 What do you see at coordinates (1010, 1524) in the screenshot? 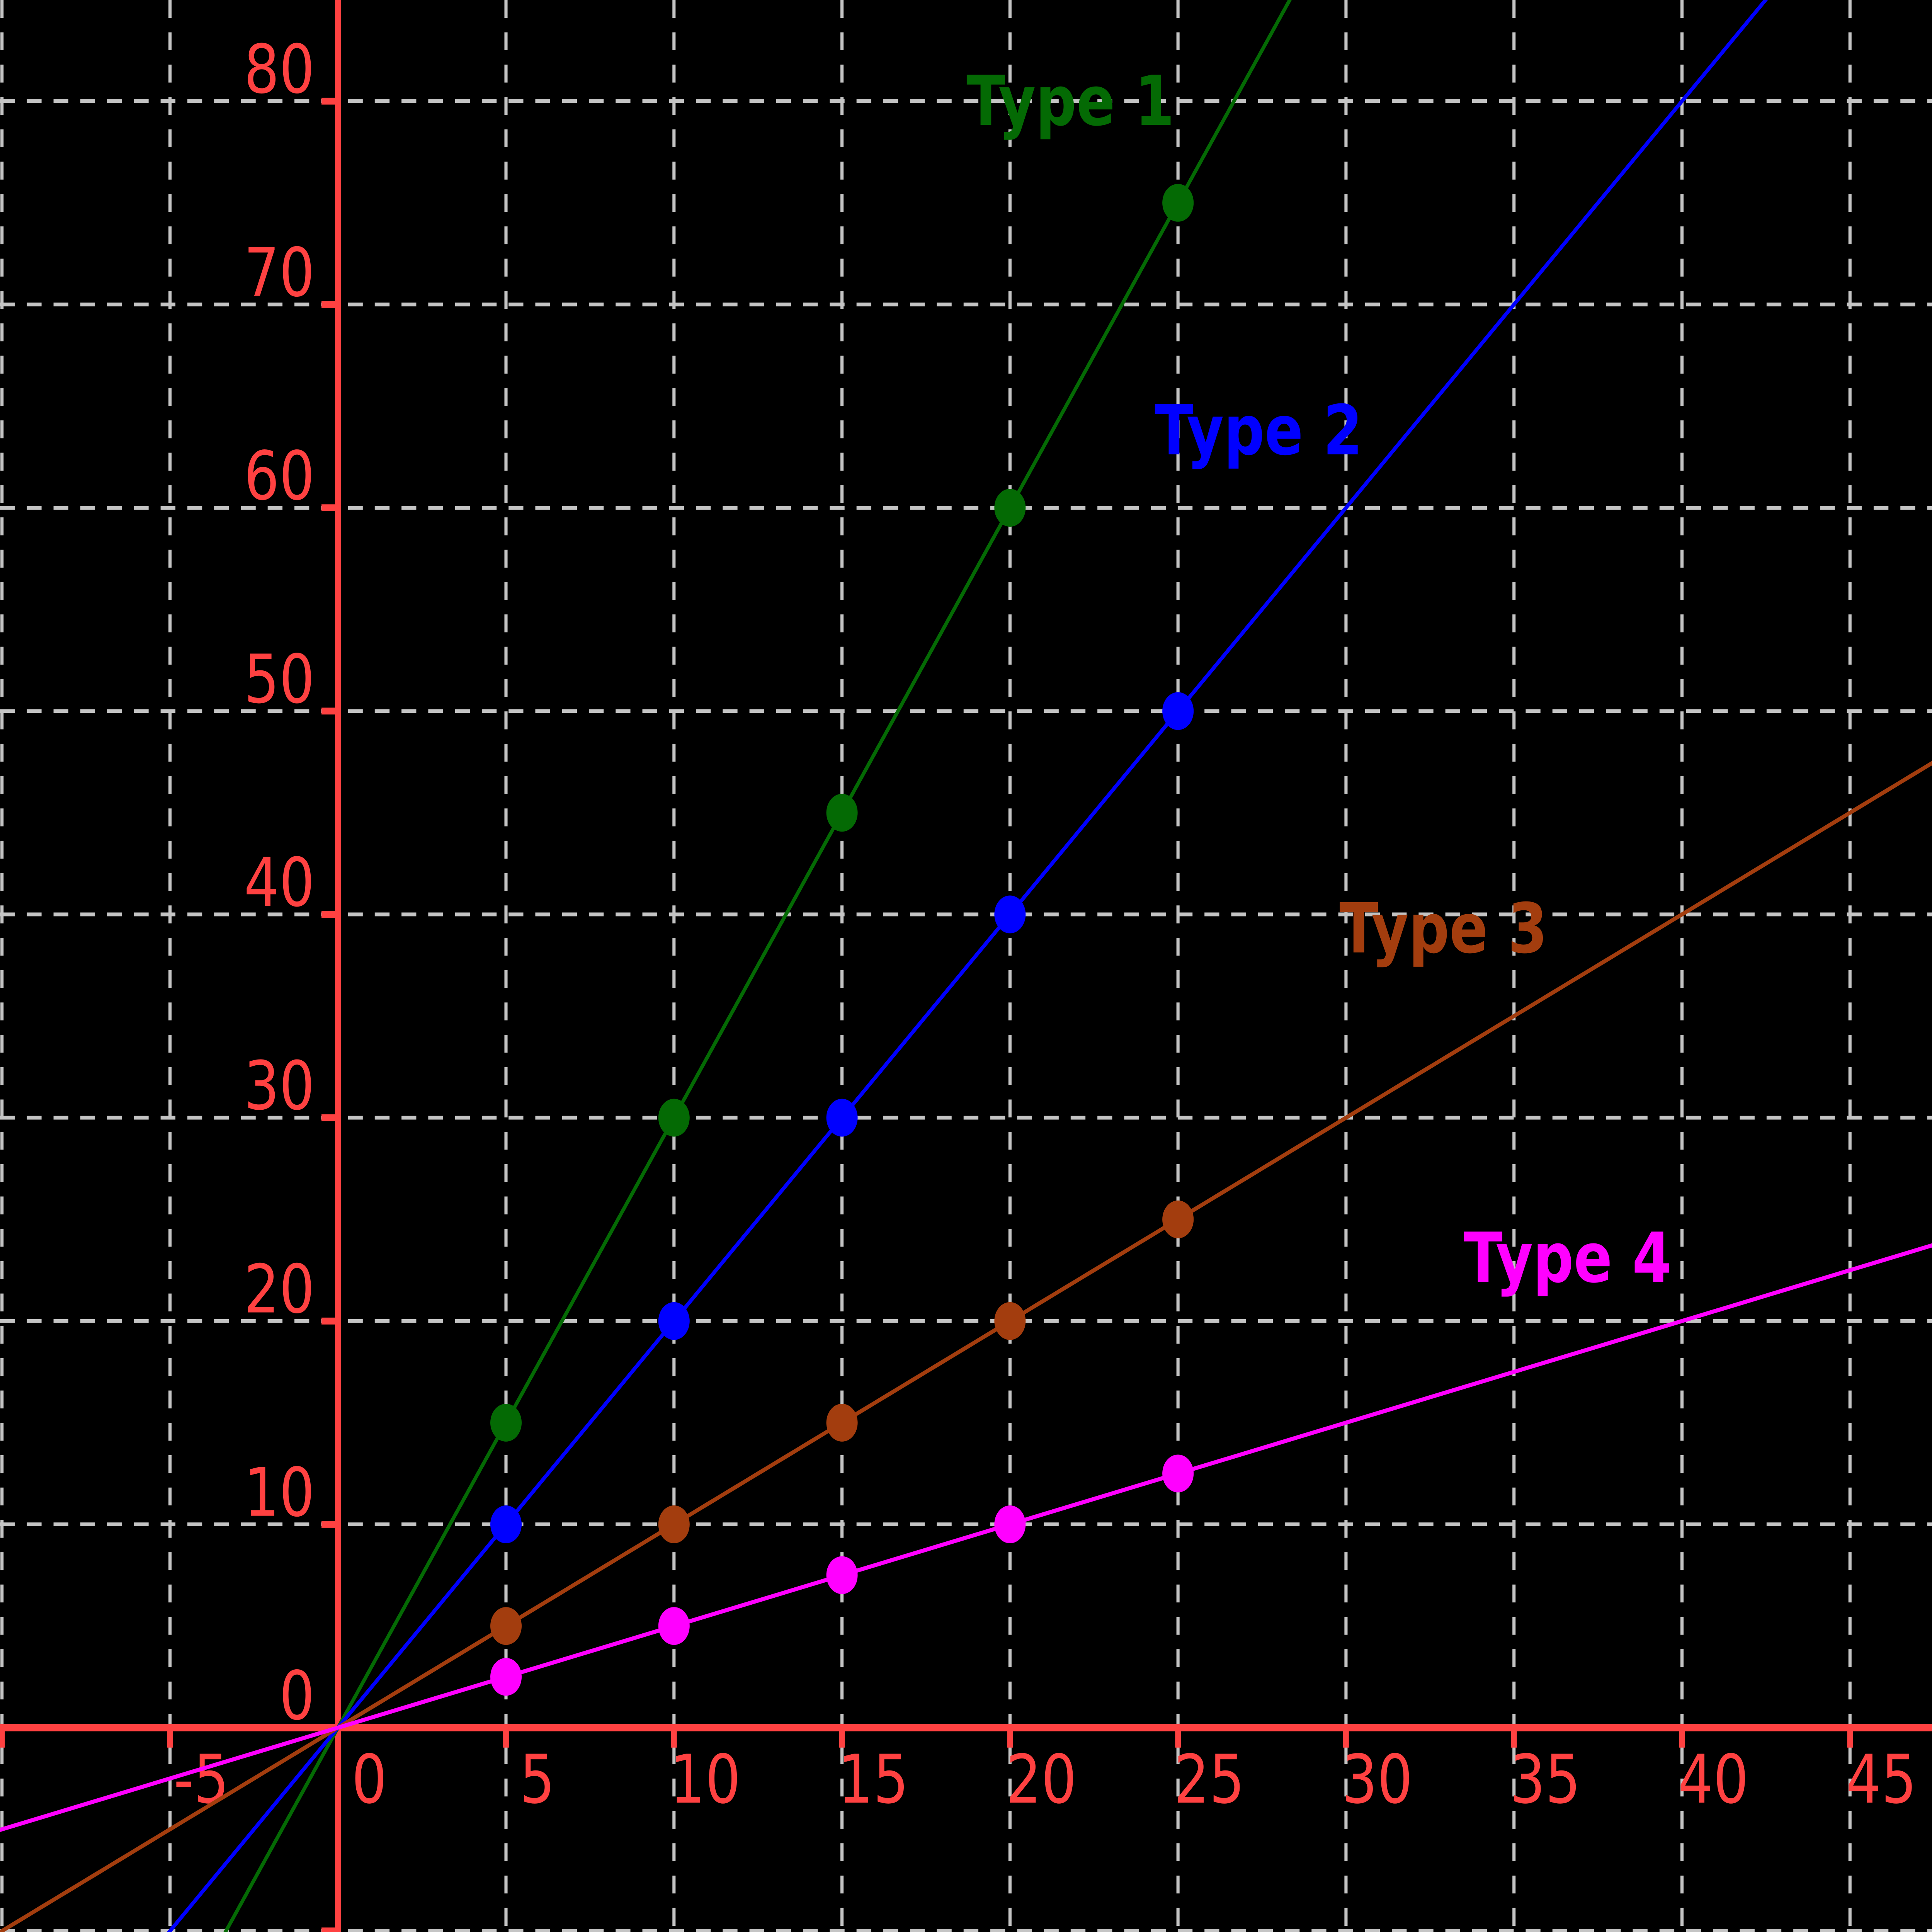
I see `data-point-type-4-x20` at bounding box center [1010, 1524].